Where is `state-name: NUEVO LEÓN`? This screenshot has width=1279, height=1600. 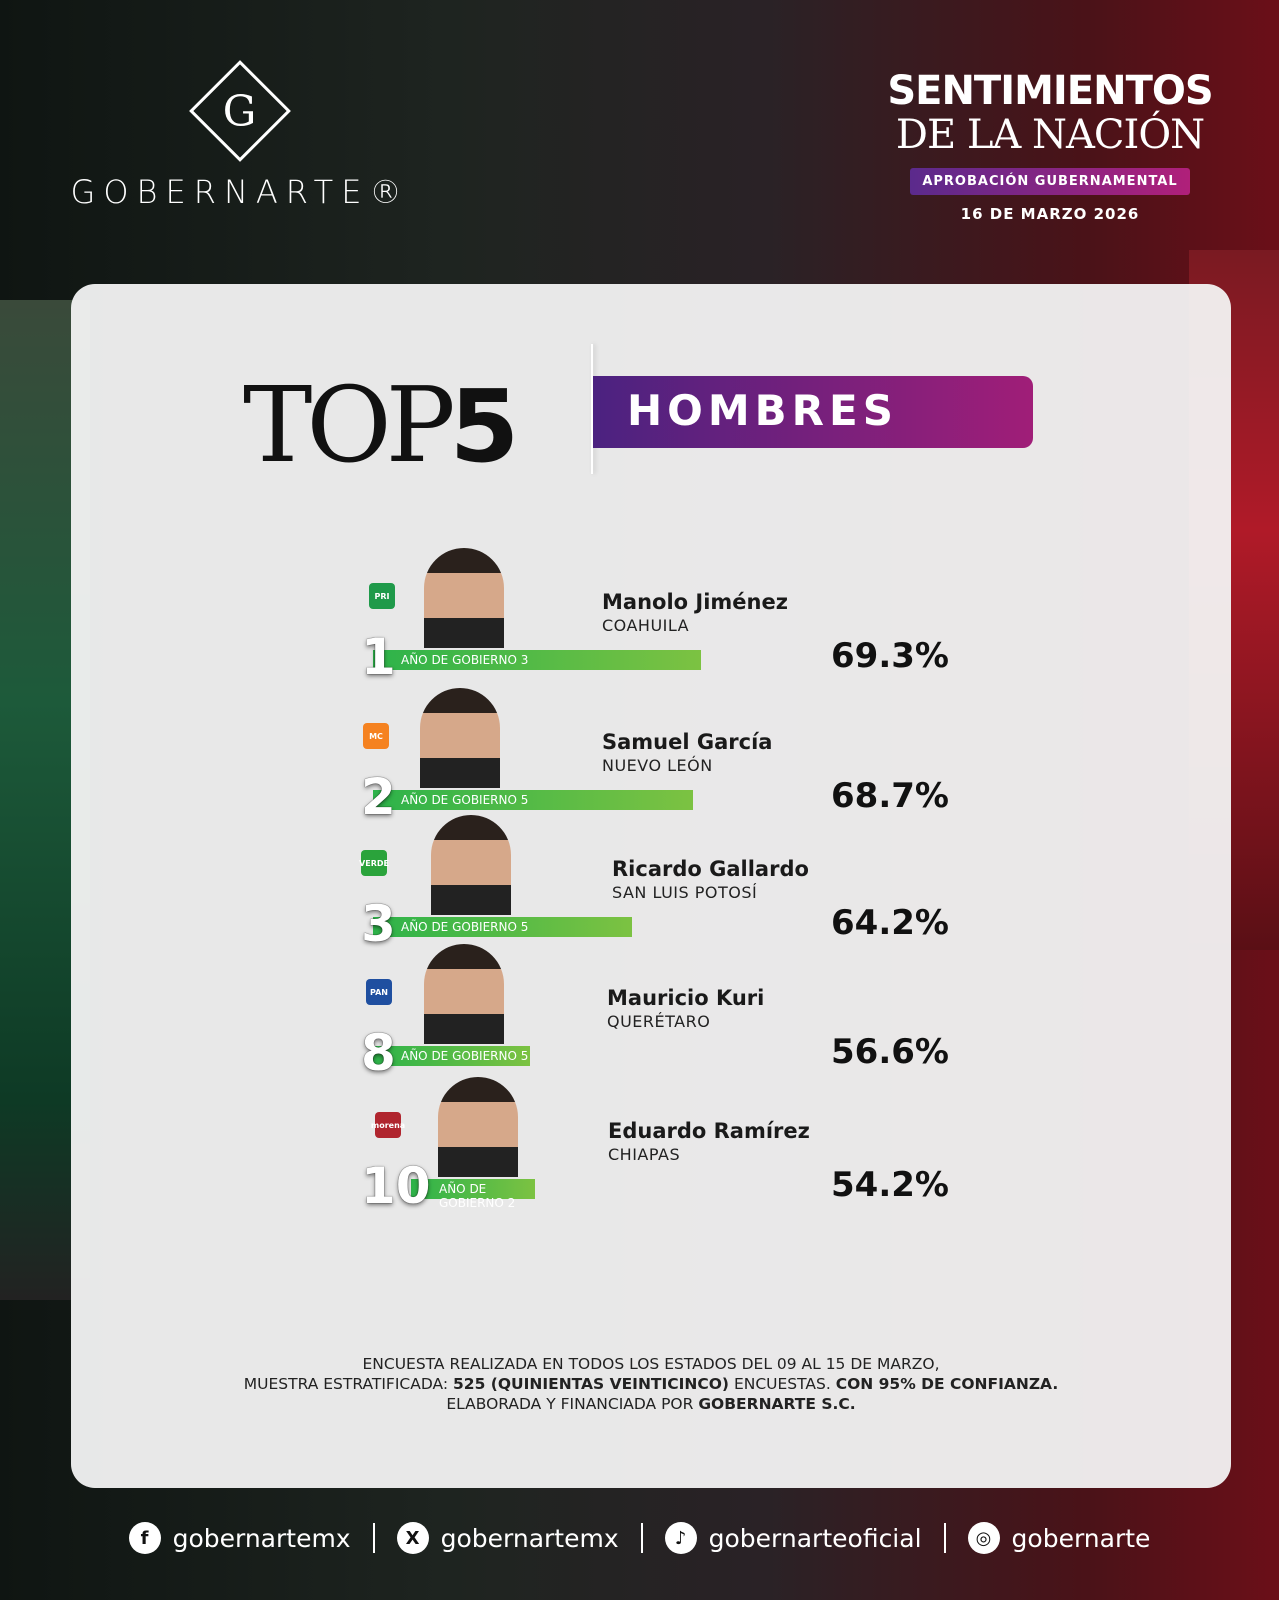
state-name: NUEVO LEÓN is located at coordinates (657, 765).